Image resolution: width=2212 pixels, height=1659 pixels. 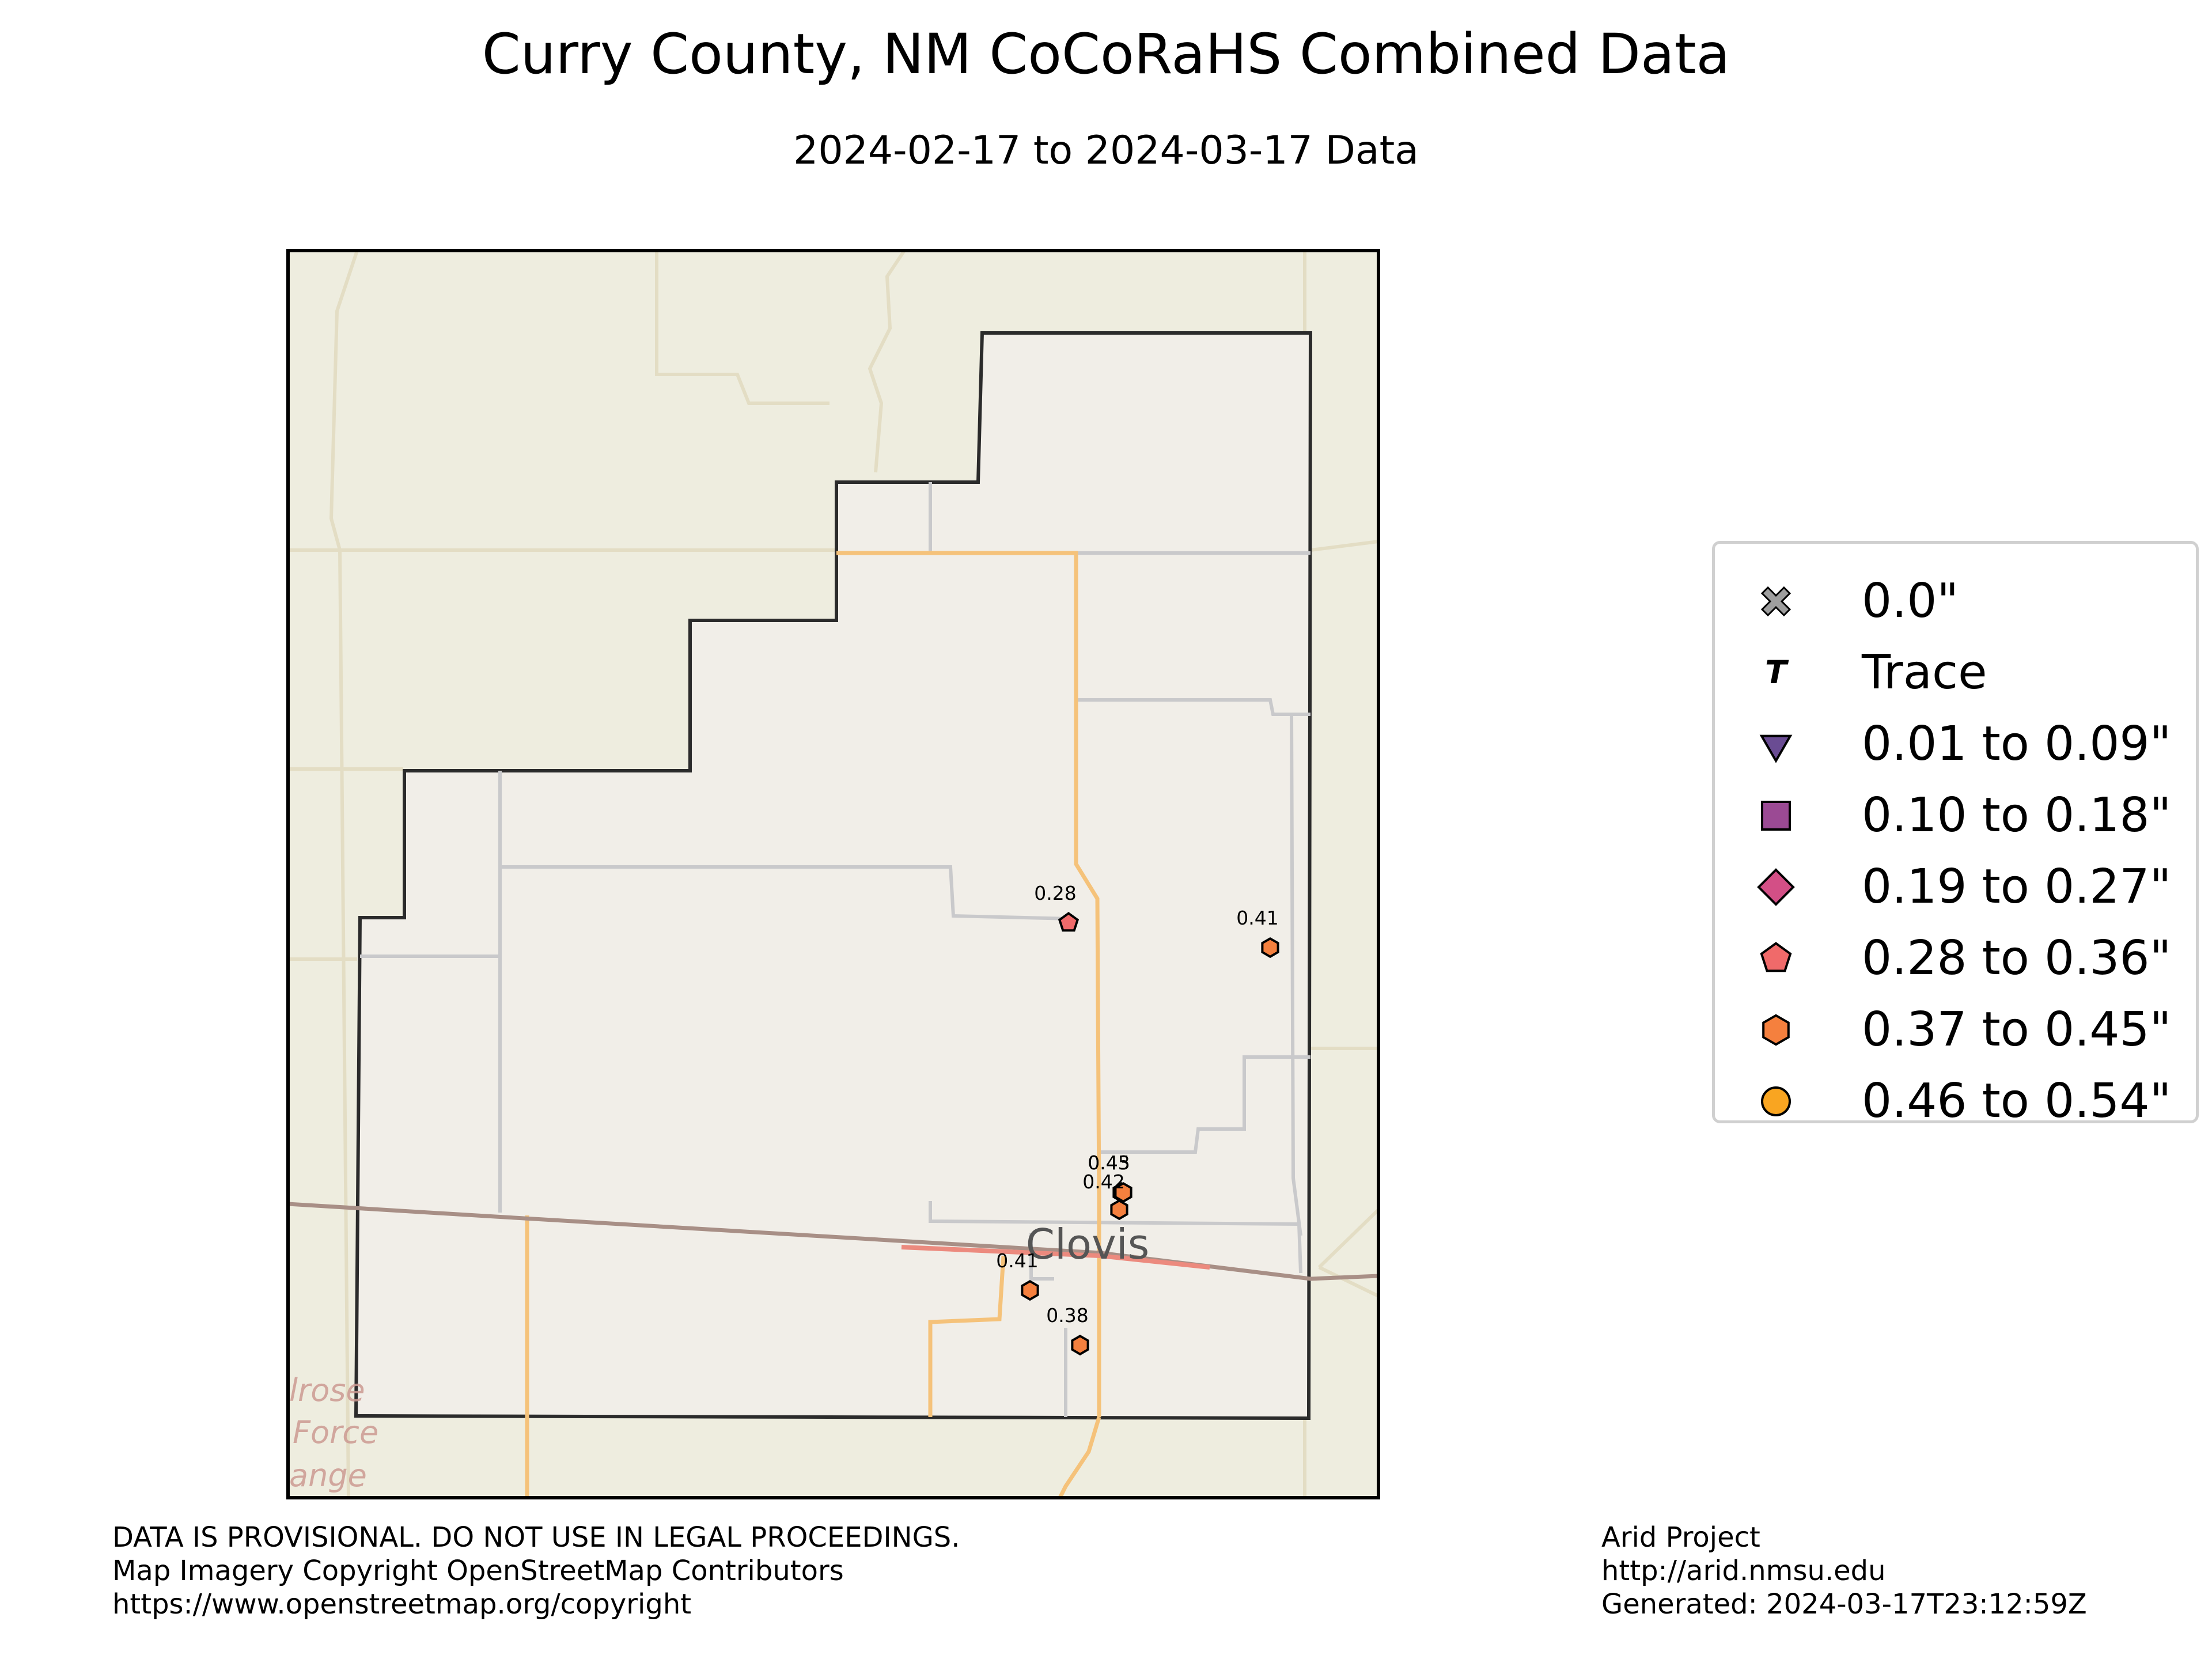 I want to click on partial-label-3: ange, so click(x=328, y=1475).